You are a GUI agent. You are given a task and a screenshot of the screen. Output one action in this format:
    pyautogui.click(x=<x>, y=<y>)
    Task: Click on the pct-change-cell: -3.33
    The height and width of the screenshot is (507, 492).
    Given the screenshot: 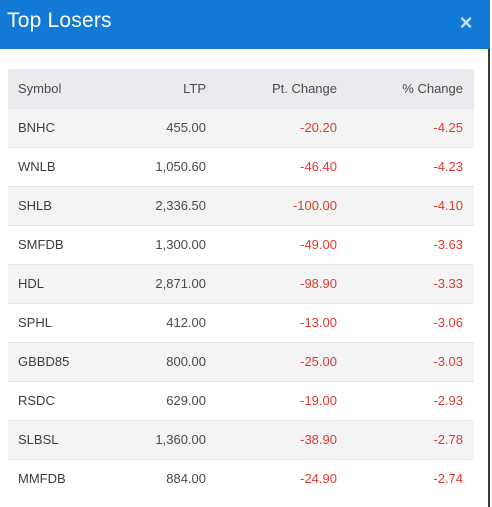 What is the action you would take?
    pyautogui.click(x=448, y=283)
    